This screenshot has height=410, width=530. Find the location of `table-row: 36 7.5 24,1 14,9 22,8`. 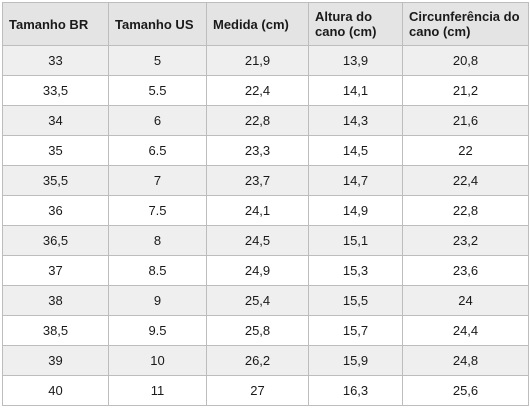

table-row: 36 7.5 24,1 14,9 22,8 is located at coordinates (265, 210).